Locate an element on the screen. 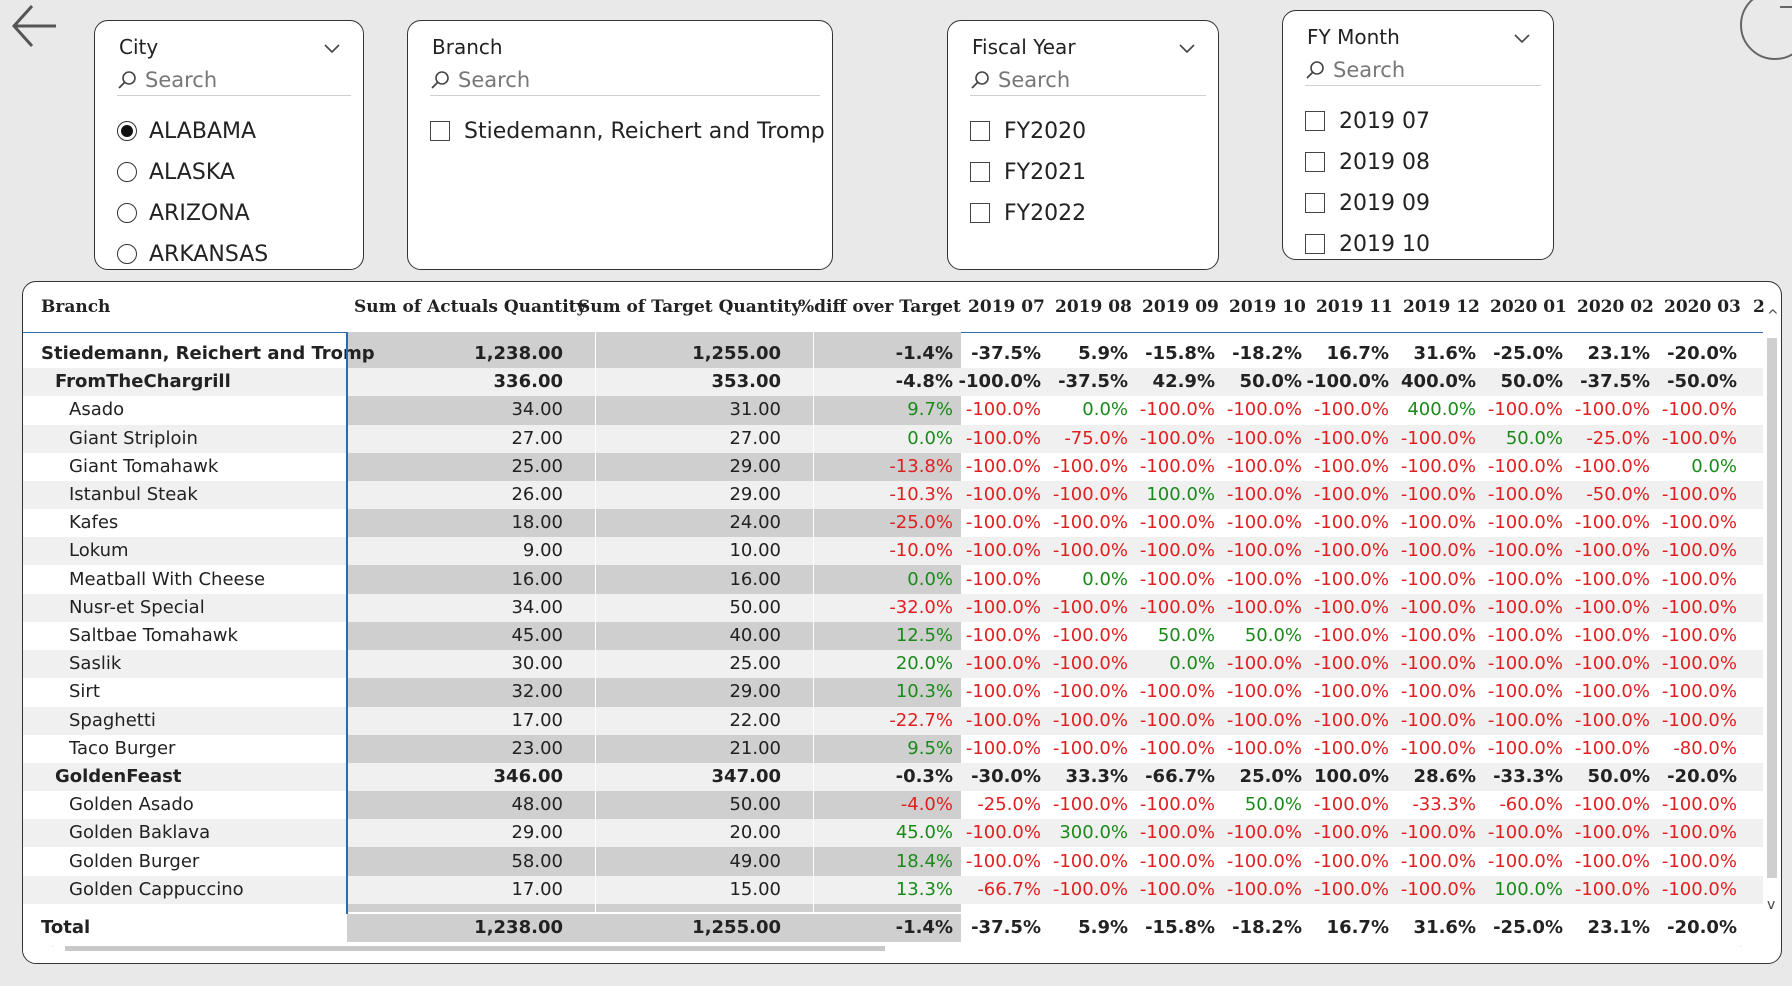 This screenshot has width=1792, height=986. row-header: Golden Burger is located at coordinates (134, 861).